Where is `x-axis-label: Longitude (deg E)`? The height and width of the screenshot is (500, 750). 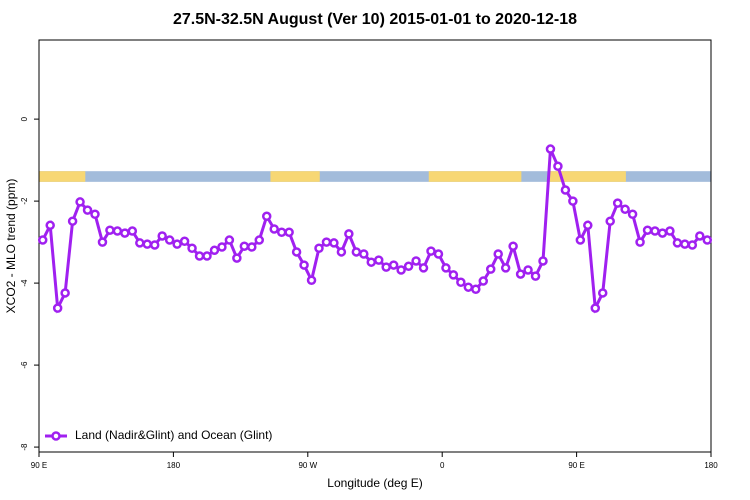 x-axis-label: Longitude (deg E) is located at coordinates (374, 483).